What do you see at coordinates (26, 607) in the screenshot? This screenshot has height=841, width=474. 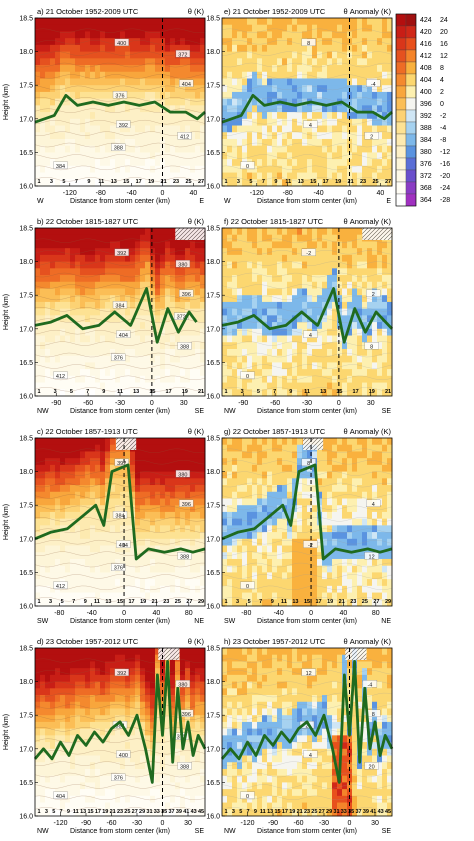 I see `y-tick-label: 16.0` at bounding box center [26, 607].